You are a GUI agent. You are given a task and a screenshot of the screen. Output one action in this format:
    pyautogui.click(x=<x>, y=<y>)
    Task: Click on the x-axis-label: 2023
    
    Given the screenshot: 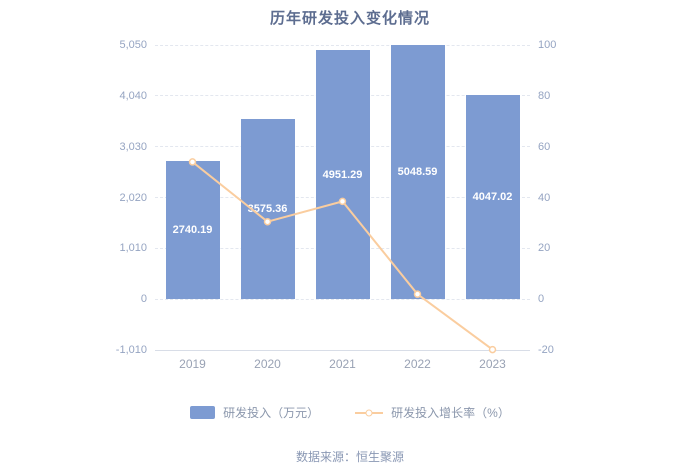 What is the action you would take?
    pyautogui.click(x=492, y=364)
    